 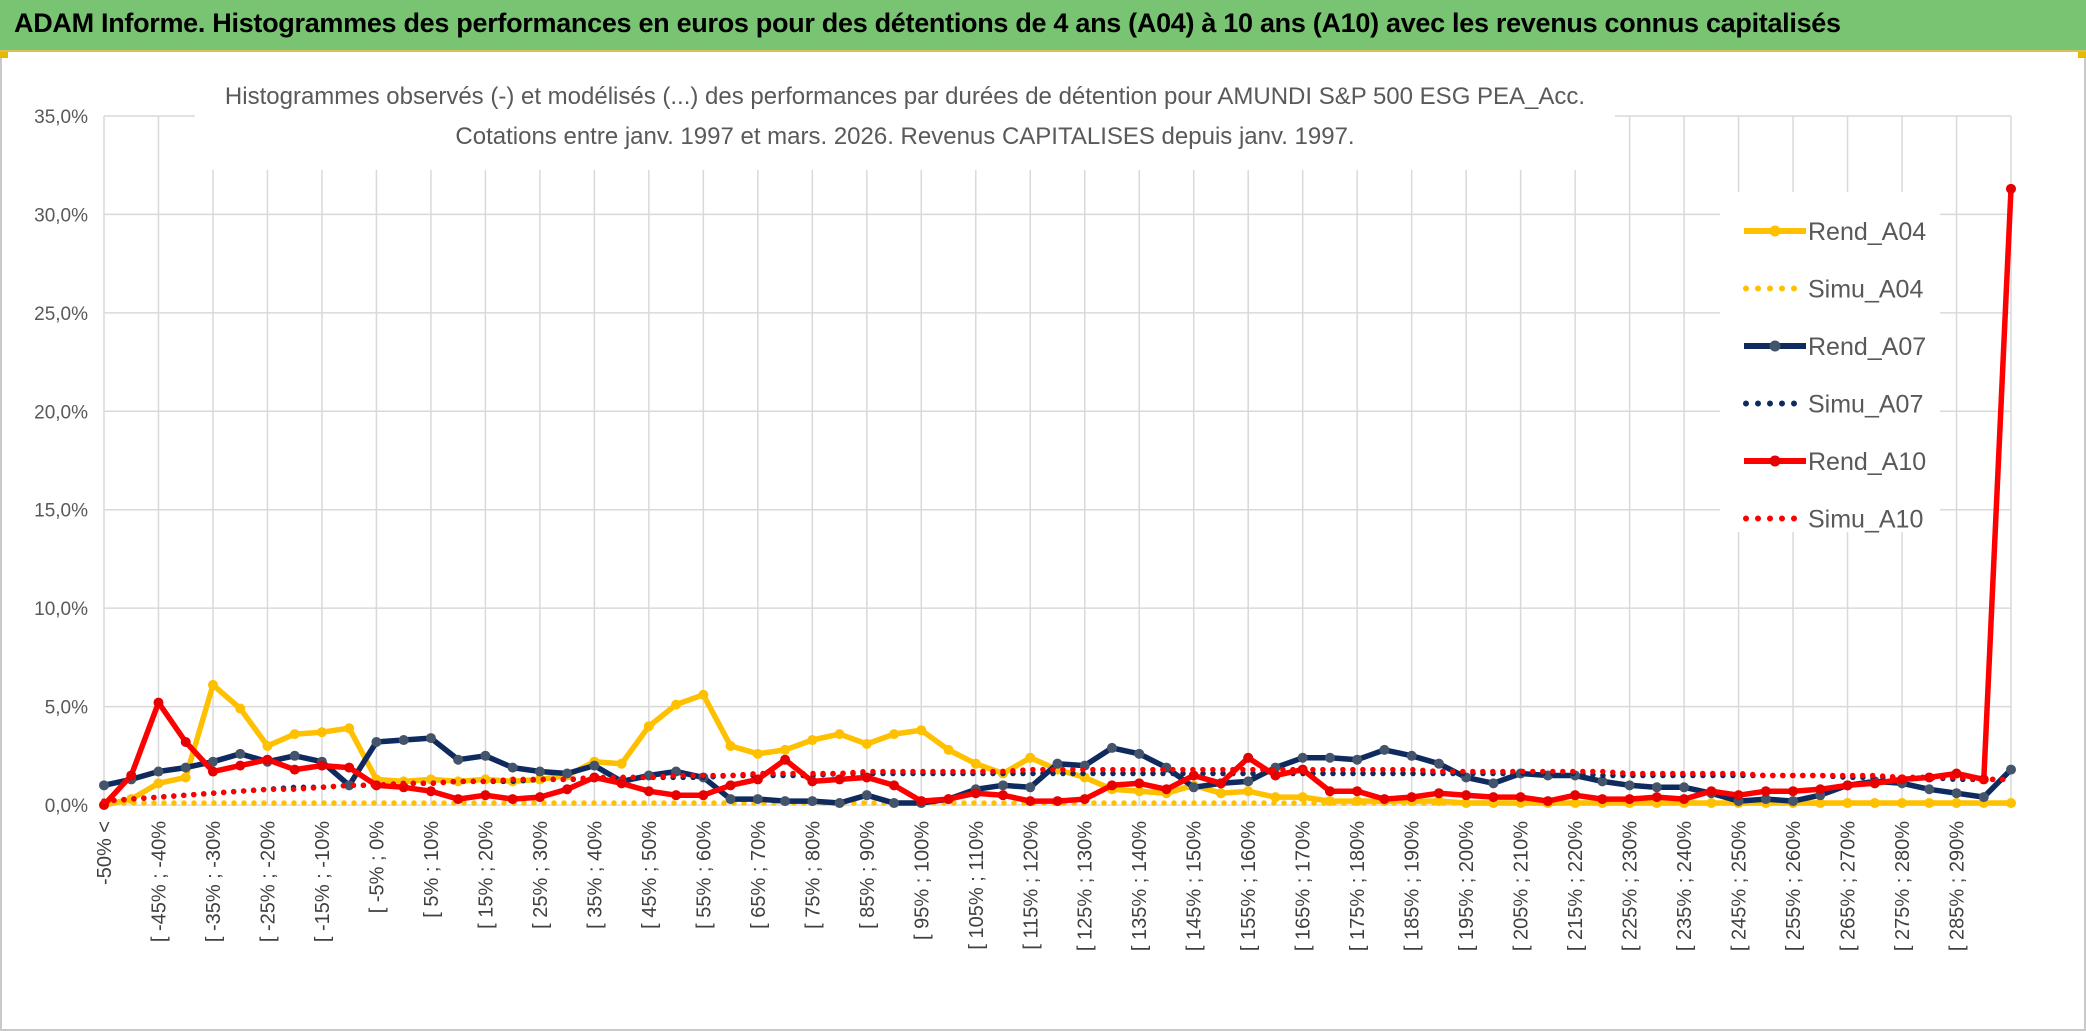 What do you see at coordinates (61, 117) in the screenshot?
I see `y-tick-label: 35,0%` at bounding box center [61, 117].